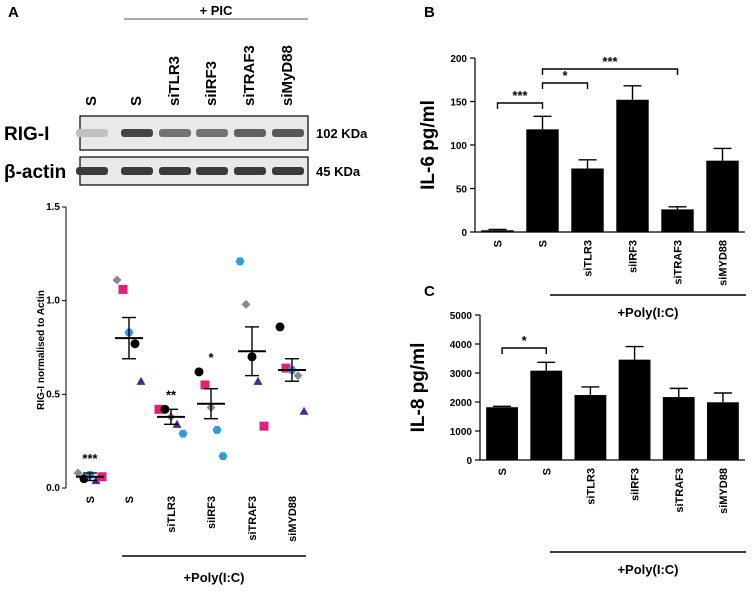  Describe the element at coordinates (53, 394) in the screenshot. I see `scatter-y-tick-label: 0.5` at that location.